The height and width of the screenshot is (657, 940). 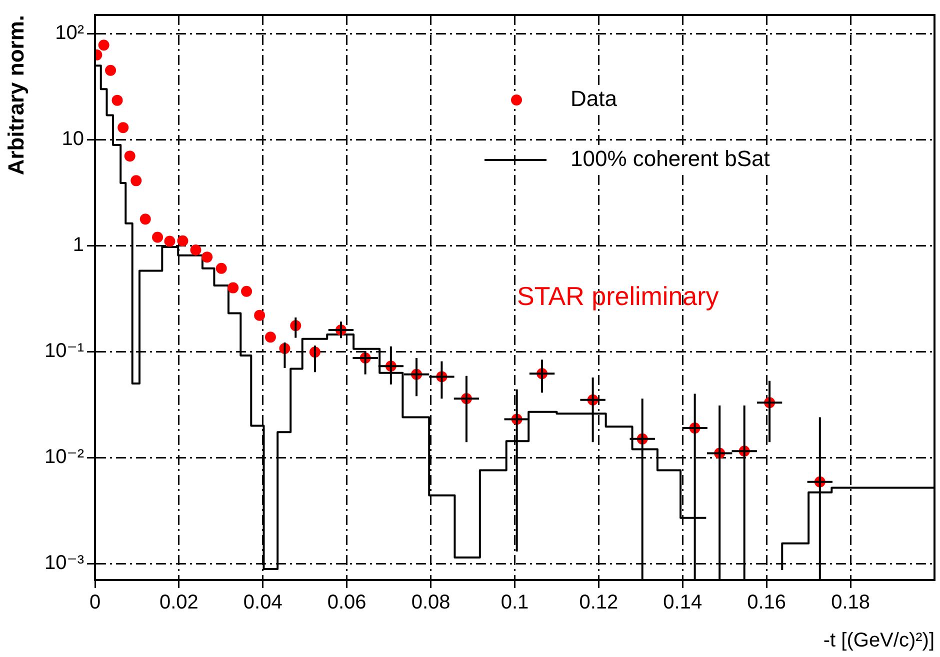 I want to click on x-tick-label: 0.06, so click(x=346, y=603).